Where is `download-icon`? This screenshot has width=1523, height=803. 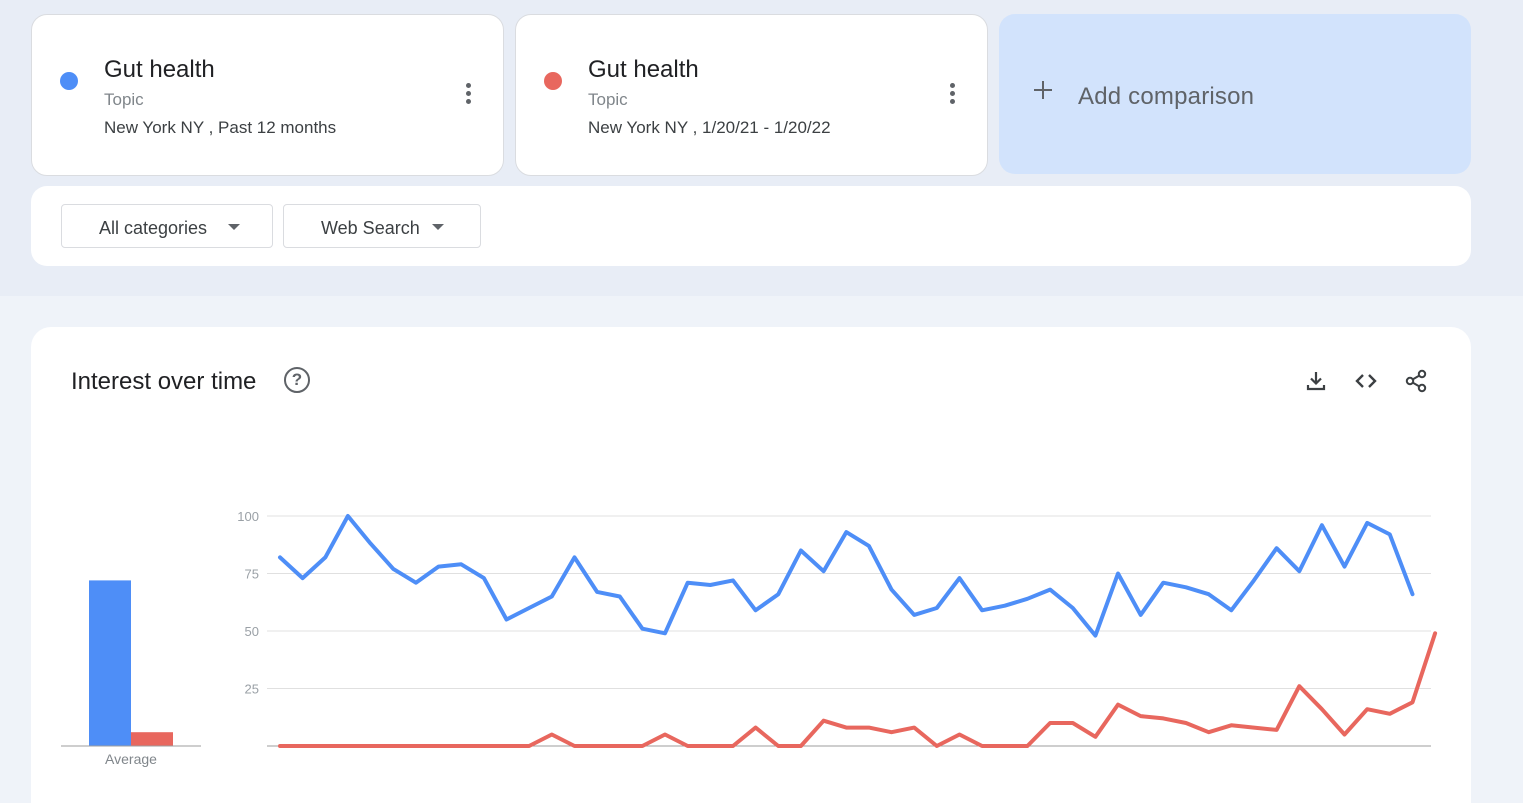 download-icon is located at coordinates (1316, 381).